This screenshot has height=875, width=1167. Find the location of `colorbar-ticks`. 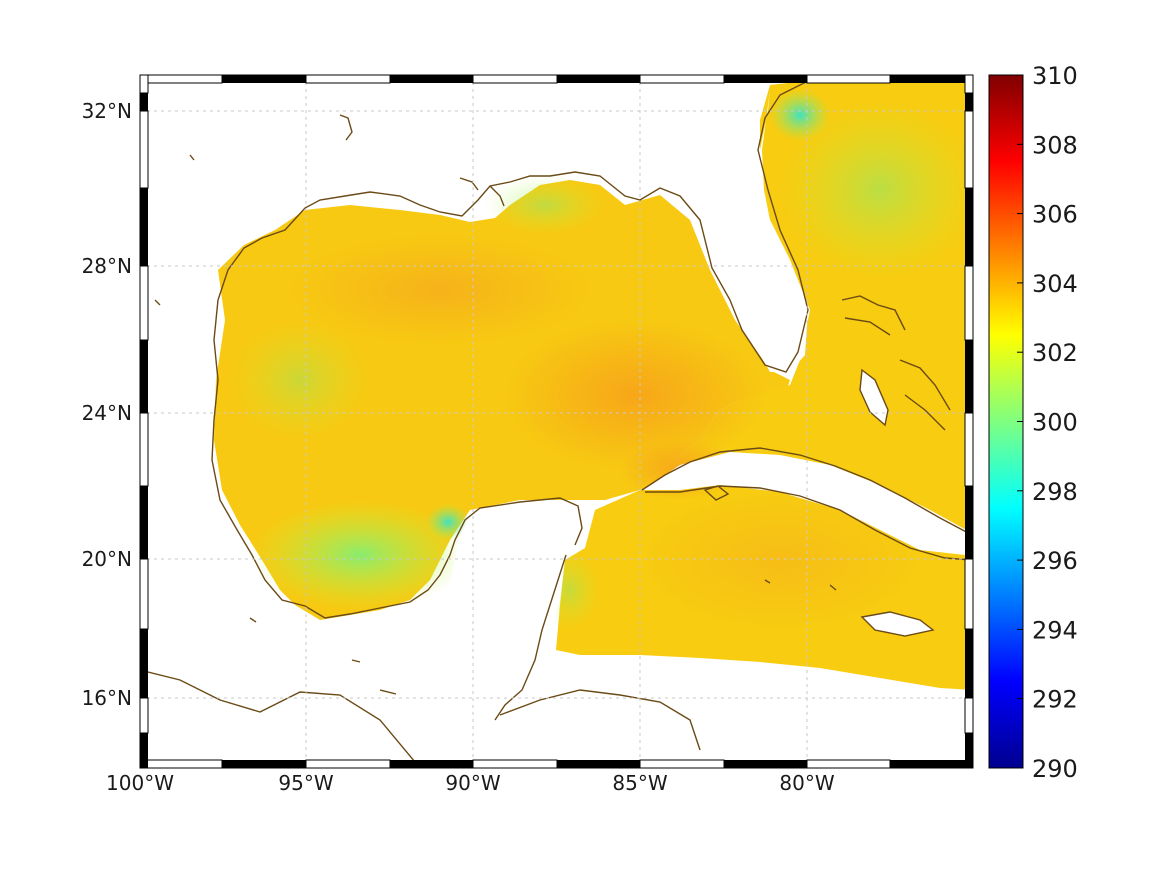

colorbar-ticks is located at coordinates (1020, 421).